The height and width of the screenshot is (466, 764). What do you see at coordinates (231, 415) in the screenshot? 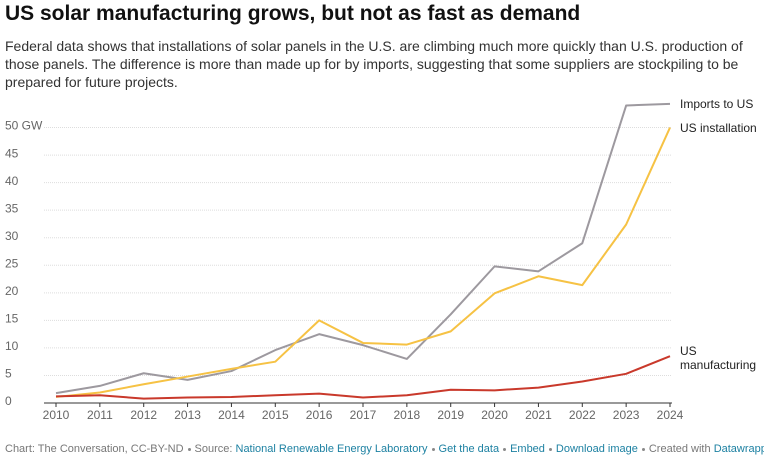
I see `x-tick-label: 2014` at bounding box center [231, 415].